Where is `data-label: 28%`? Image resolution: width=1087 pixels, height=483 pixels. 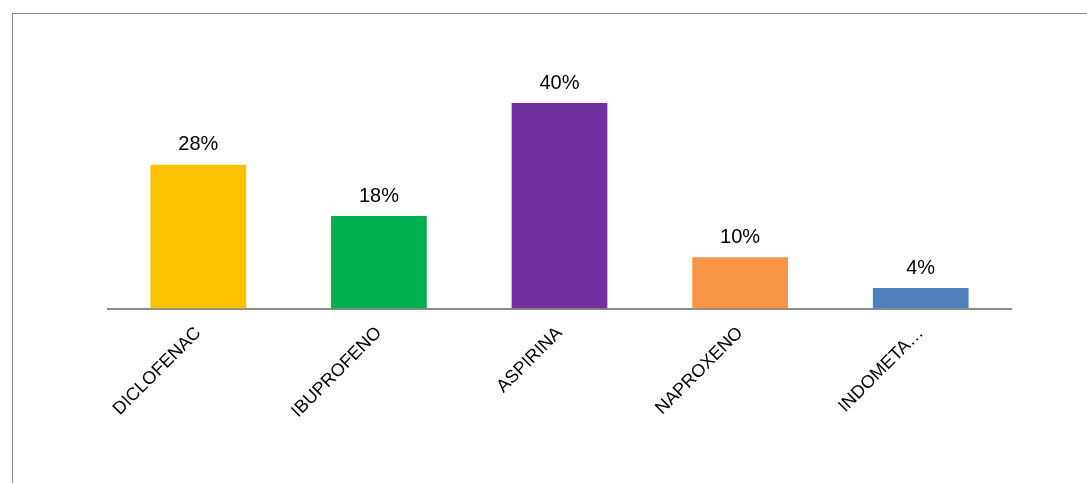
data-label: 28% is located at coordinates (198, 143).